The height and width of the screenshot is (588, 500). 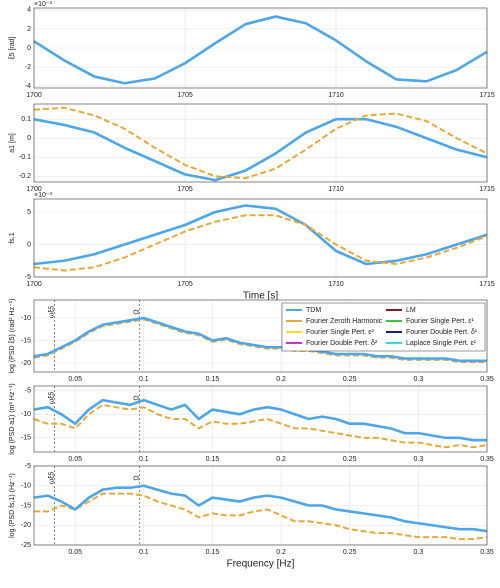 What do you see at coordinates (26, 545) in the screenshot?
I see `y-tick-label: -25` at bounding box center [26, 545].